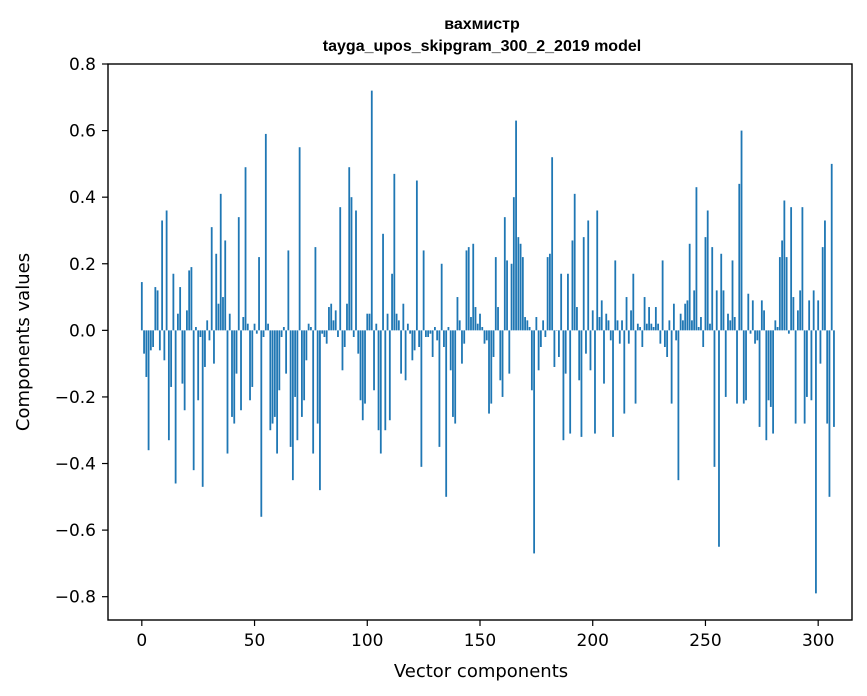  I want to click on chart-subtitle: tayga_upos_skipgram_300_2_2019 model, so click(482, 46).